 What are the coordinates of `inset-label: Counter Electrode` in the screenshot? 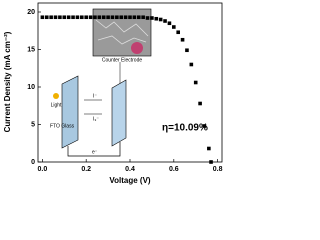 It's located at (122, 60).